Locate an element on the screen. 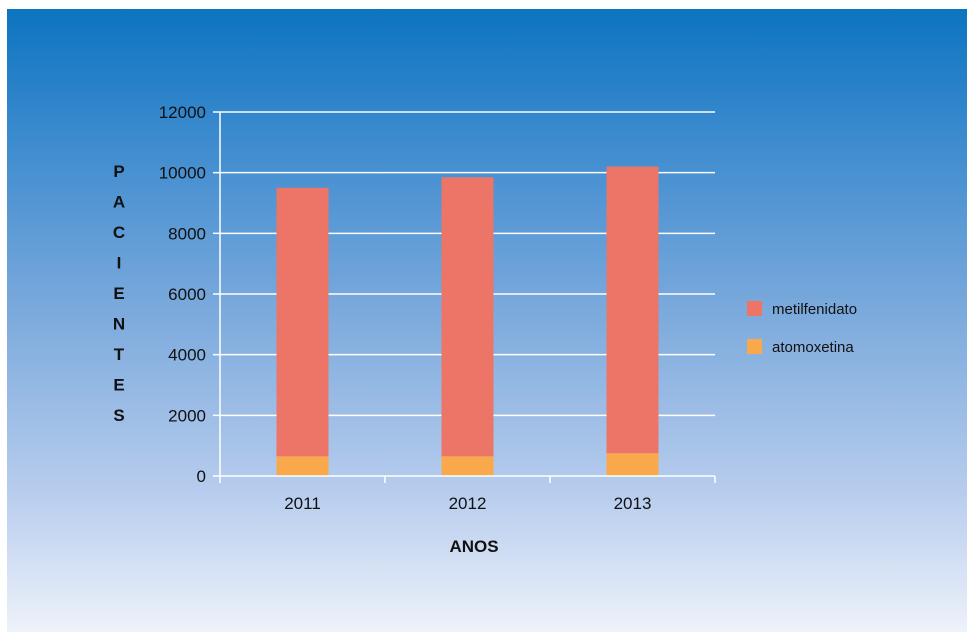 The width and height of the screenshot is (970, 635). y-axis-title-letter: N is located at coordinates (119, 324).